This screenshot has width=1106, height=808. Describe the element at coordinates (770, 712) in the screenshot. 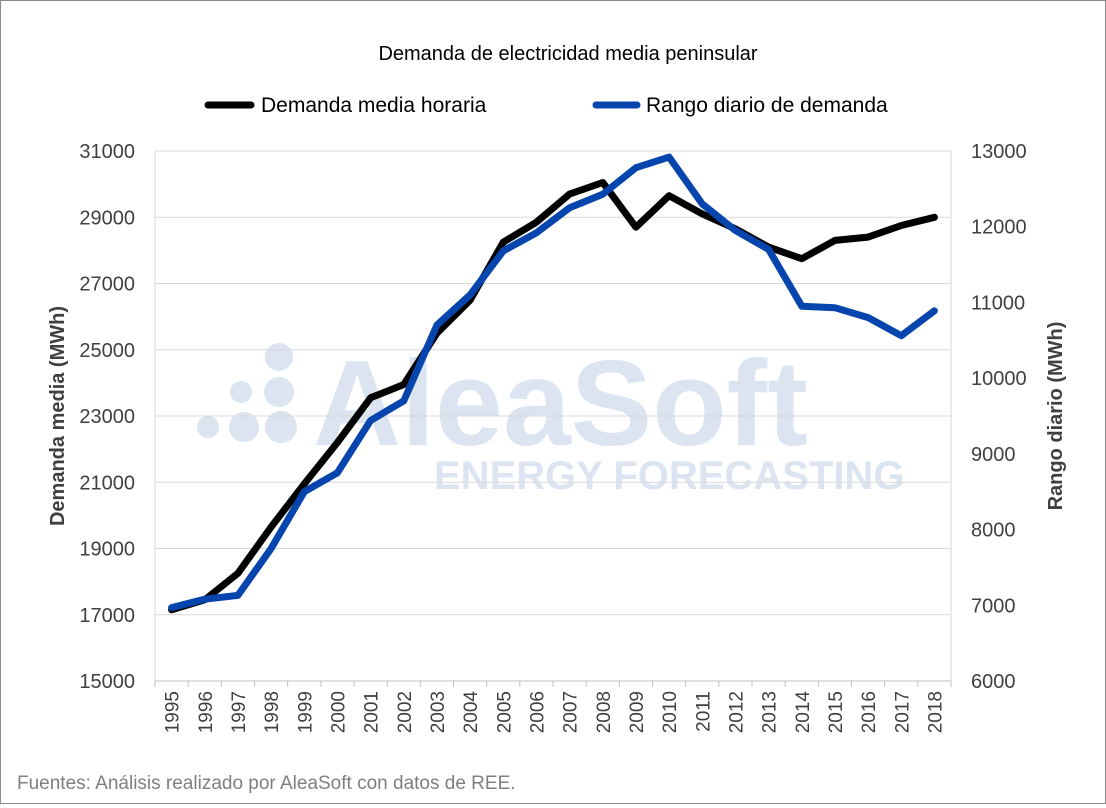

I see `x-tick-label-2013: 2013` at that location.